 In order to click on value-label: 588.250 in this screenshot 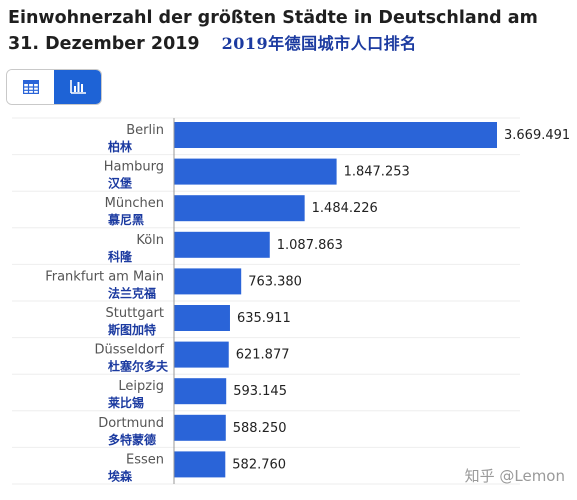, I will do `click(260, 428)`.